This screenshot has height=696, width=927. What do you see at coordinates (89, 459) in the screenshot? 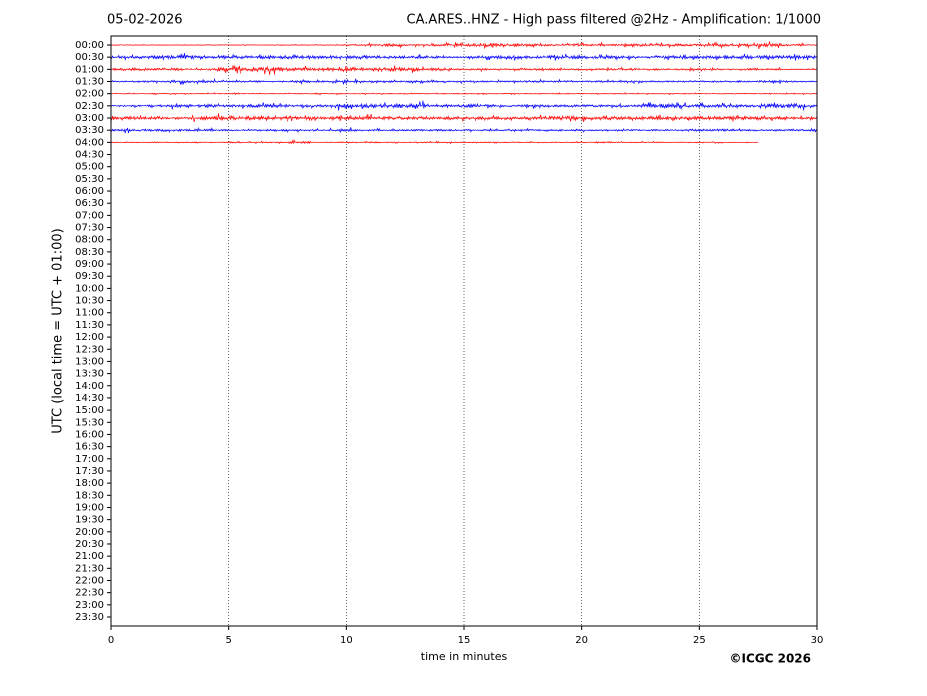
I see `y-tick-label: 17:00` at bounding box center [89, 459].